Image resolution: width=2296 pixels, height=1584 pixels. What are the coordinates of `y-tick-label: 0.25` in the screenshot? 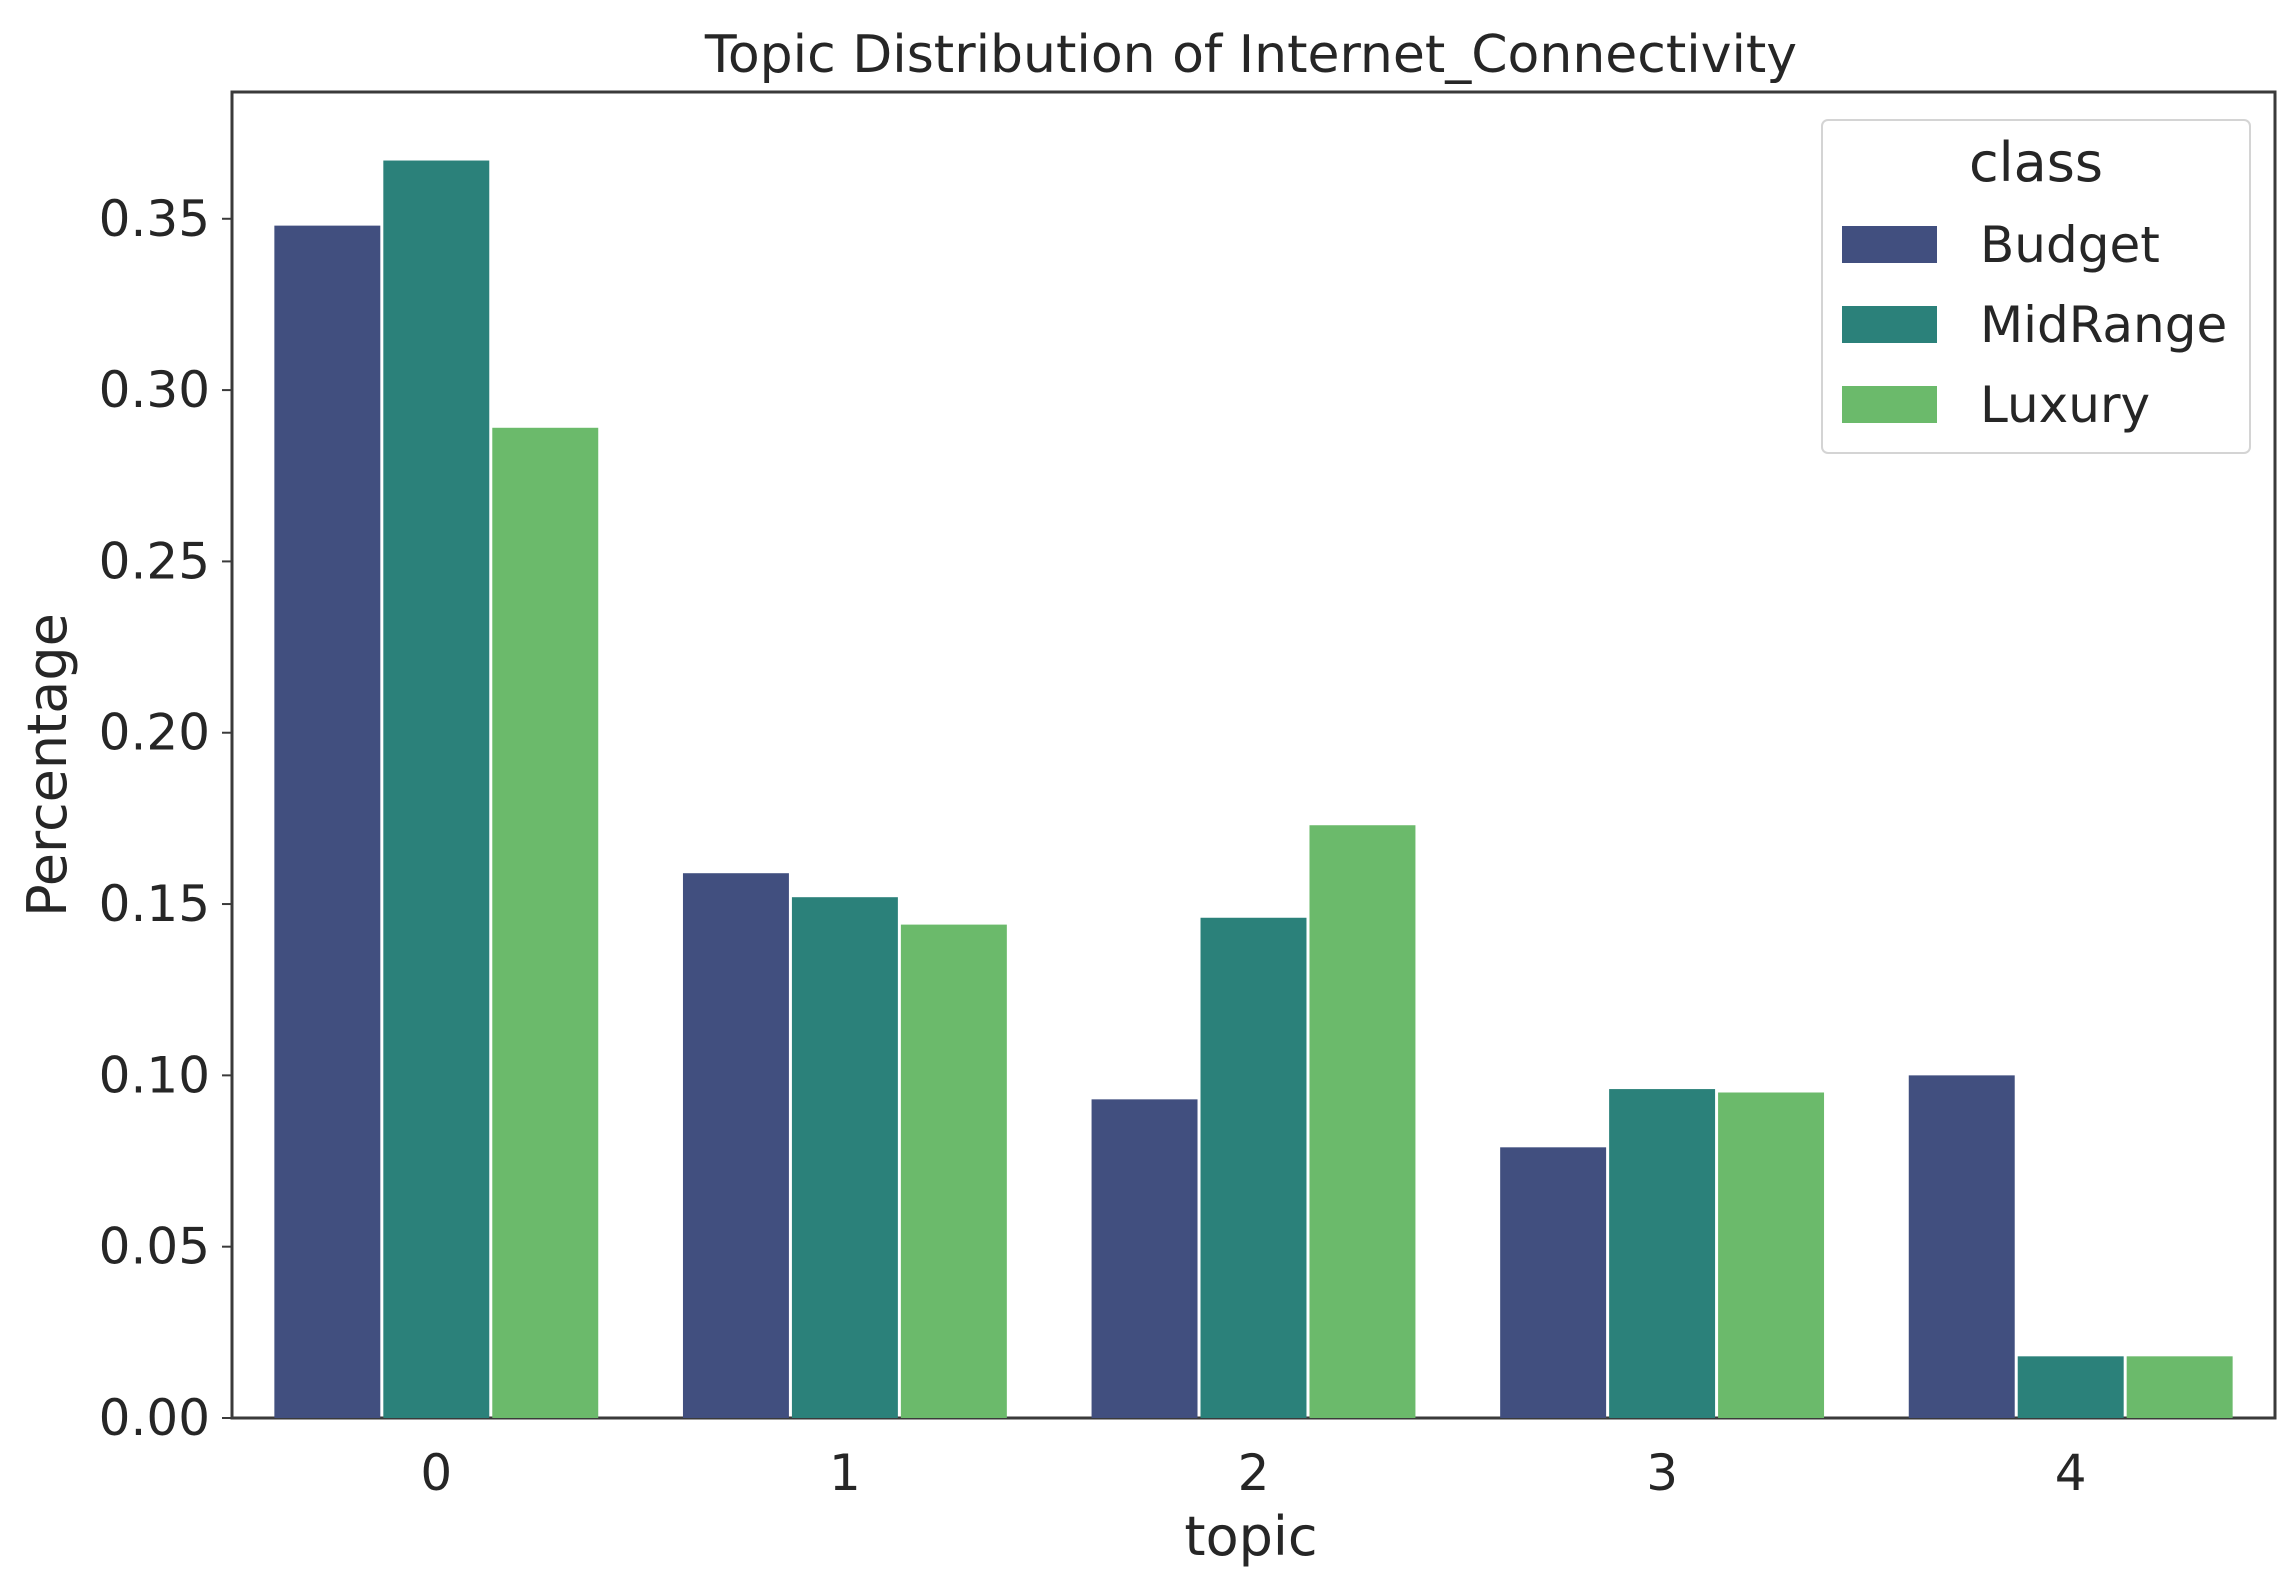 It's located at (154, 561).